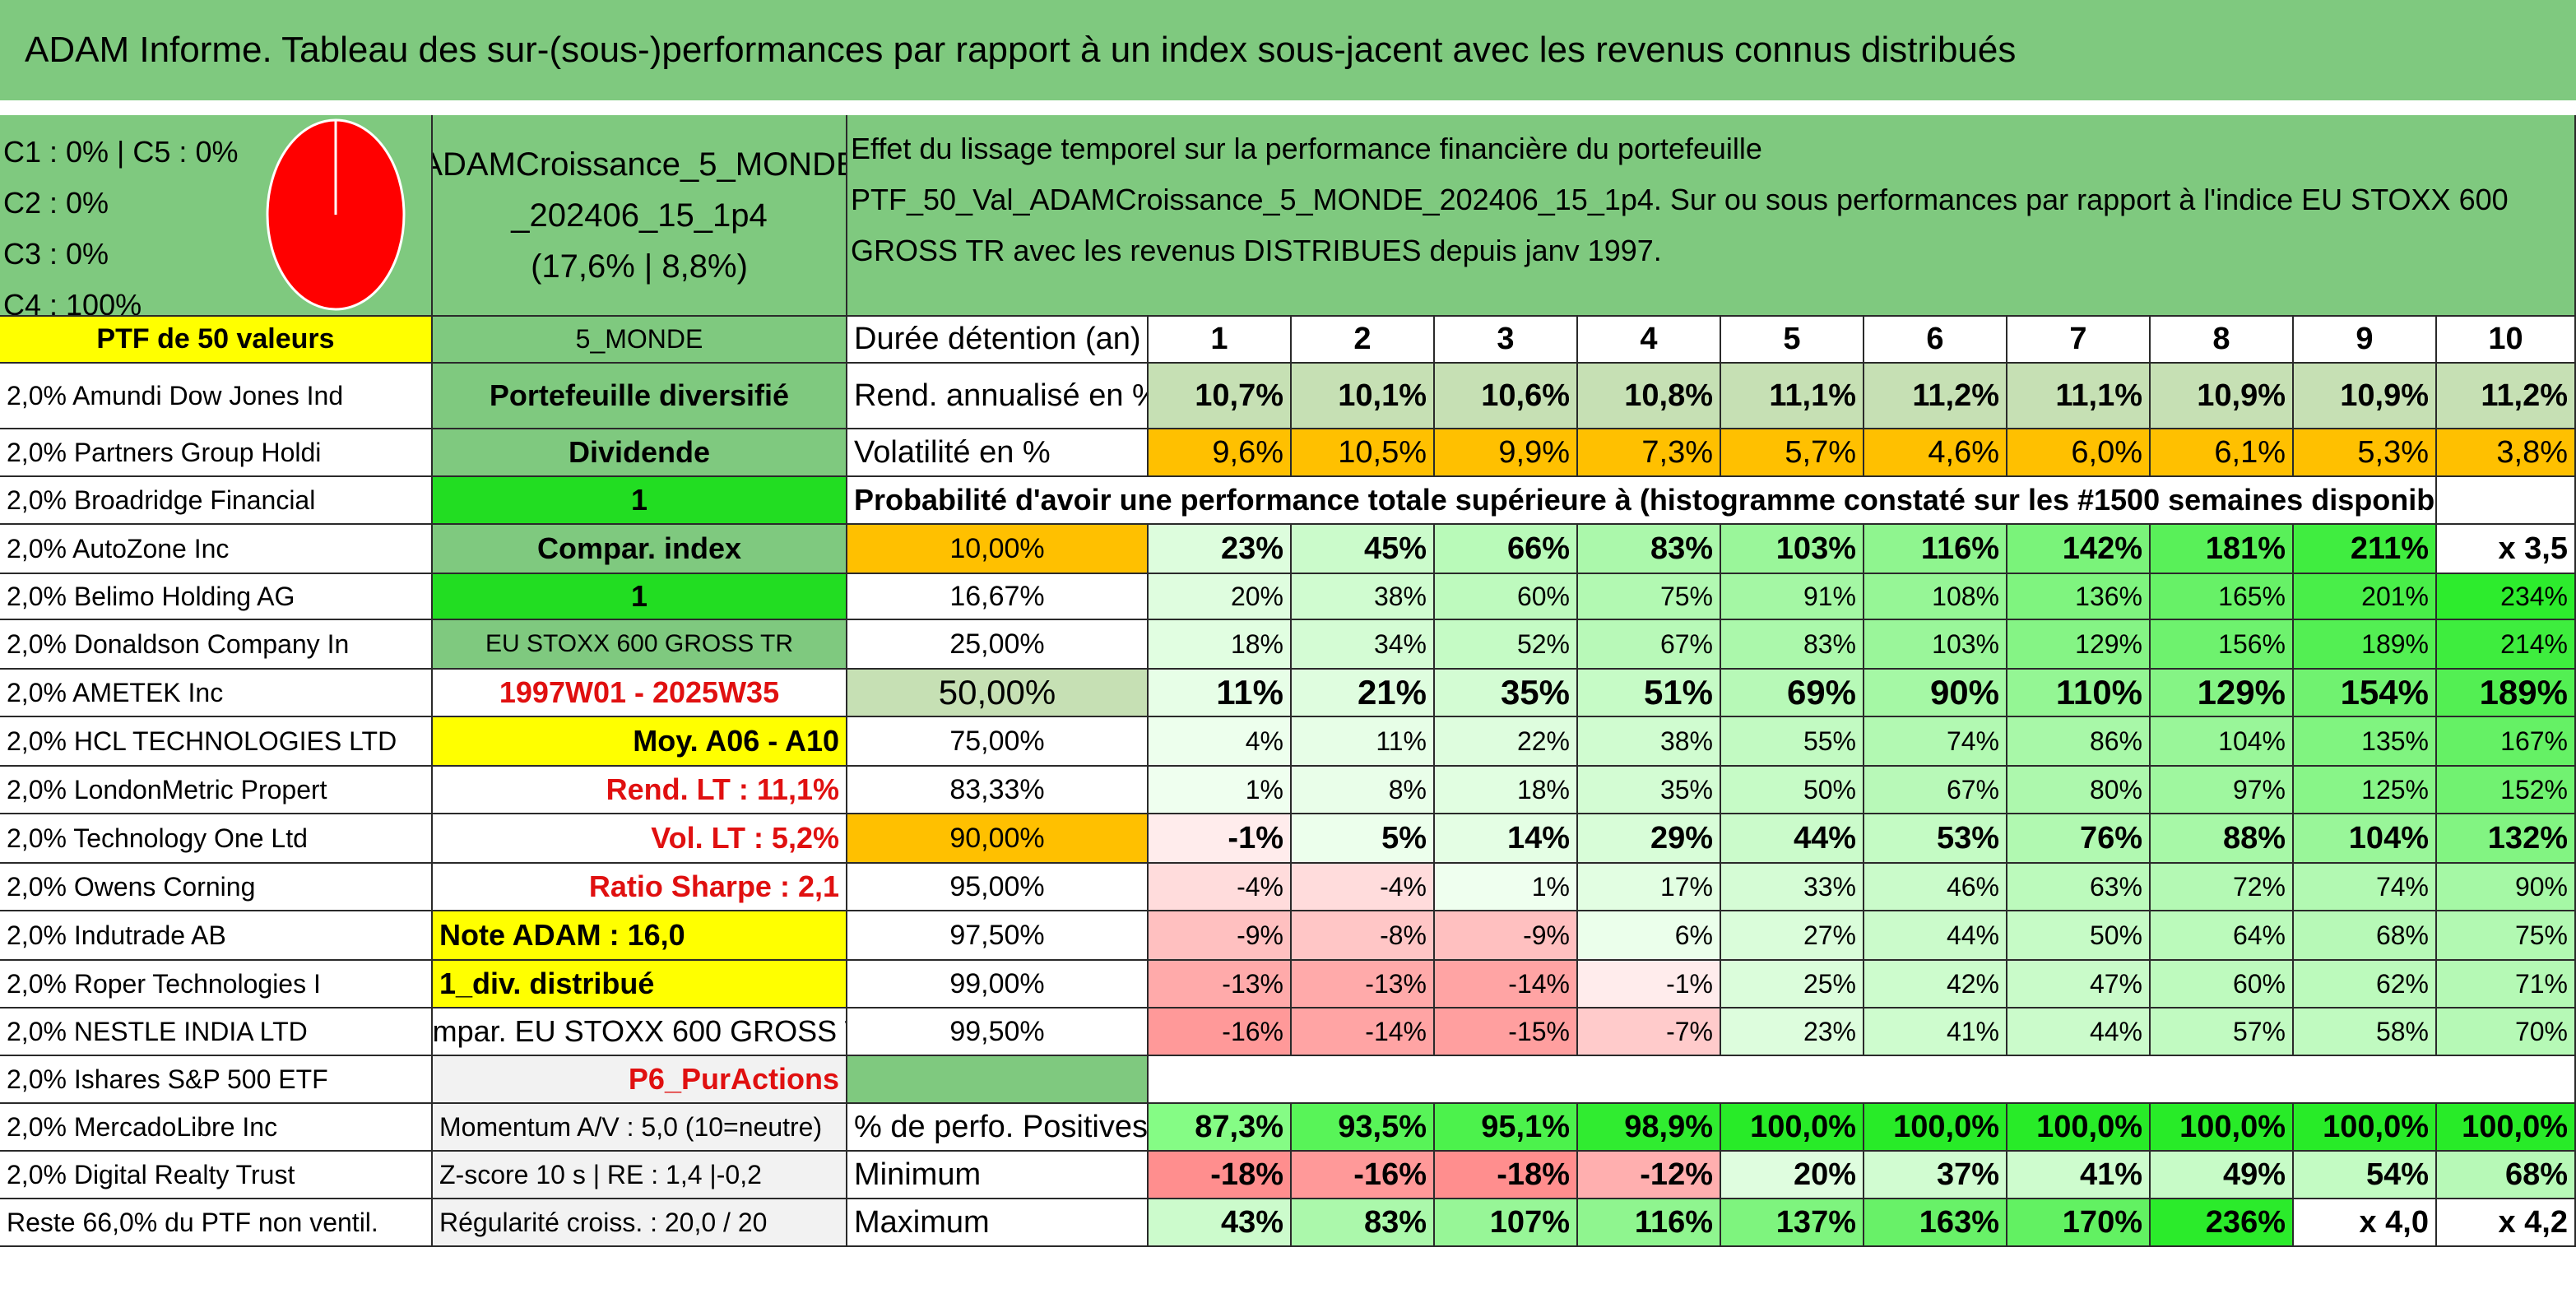 The width and height of the screenshot is (2576, 1289). Describe the element at coordinates (2507, 742) in the screenshot. I see `probability-value: 167%` at that location.